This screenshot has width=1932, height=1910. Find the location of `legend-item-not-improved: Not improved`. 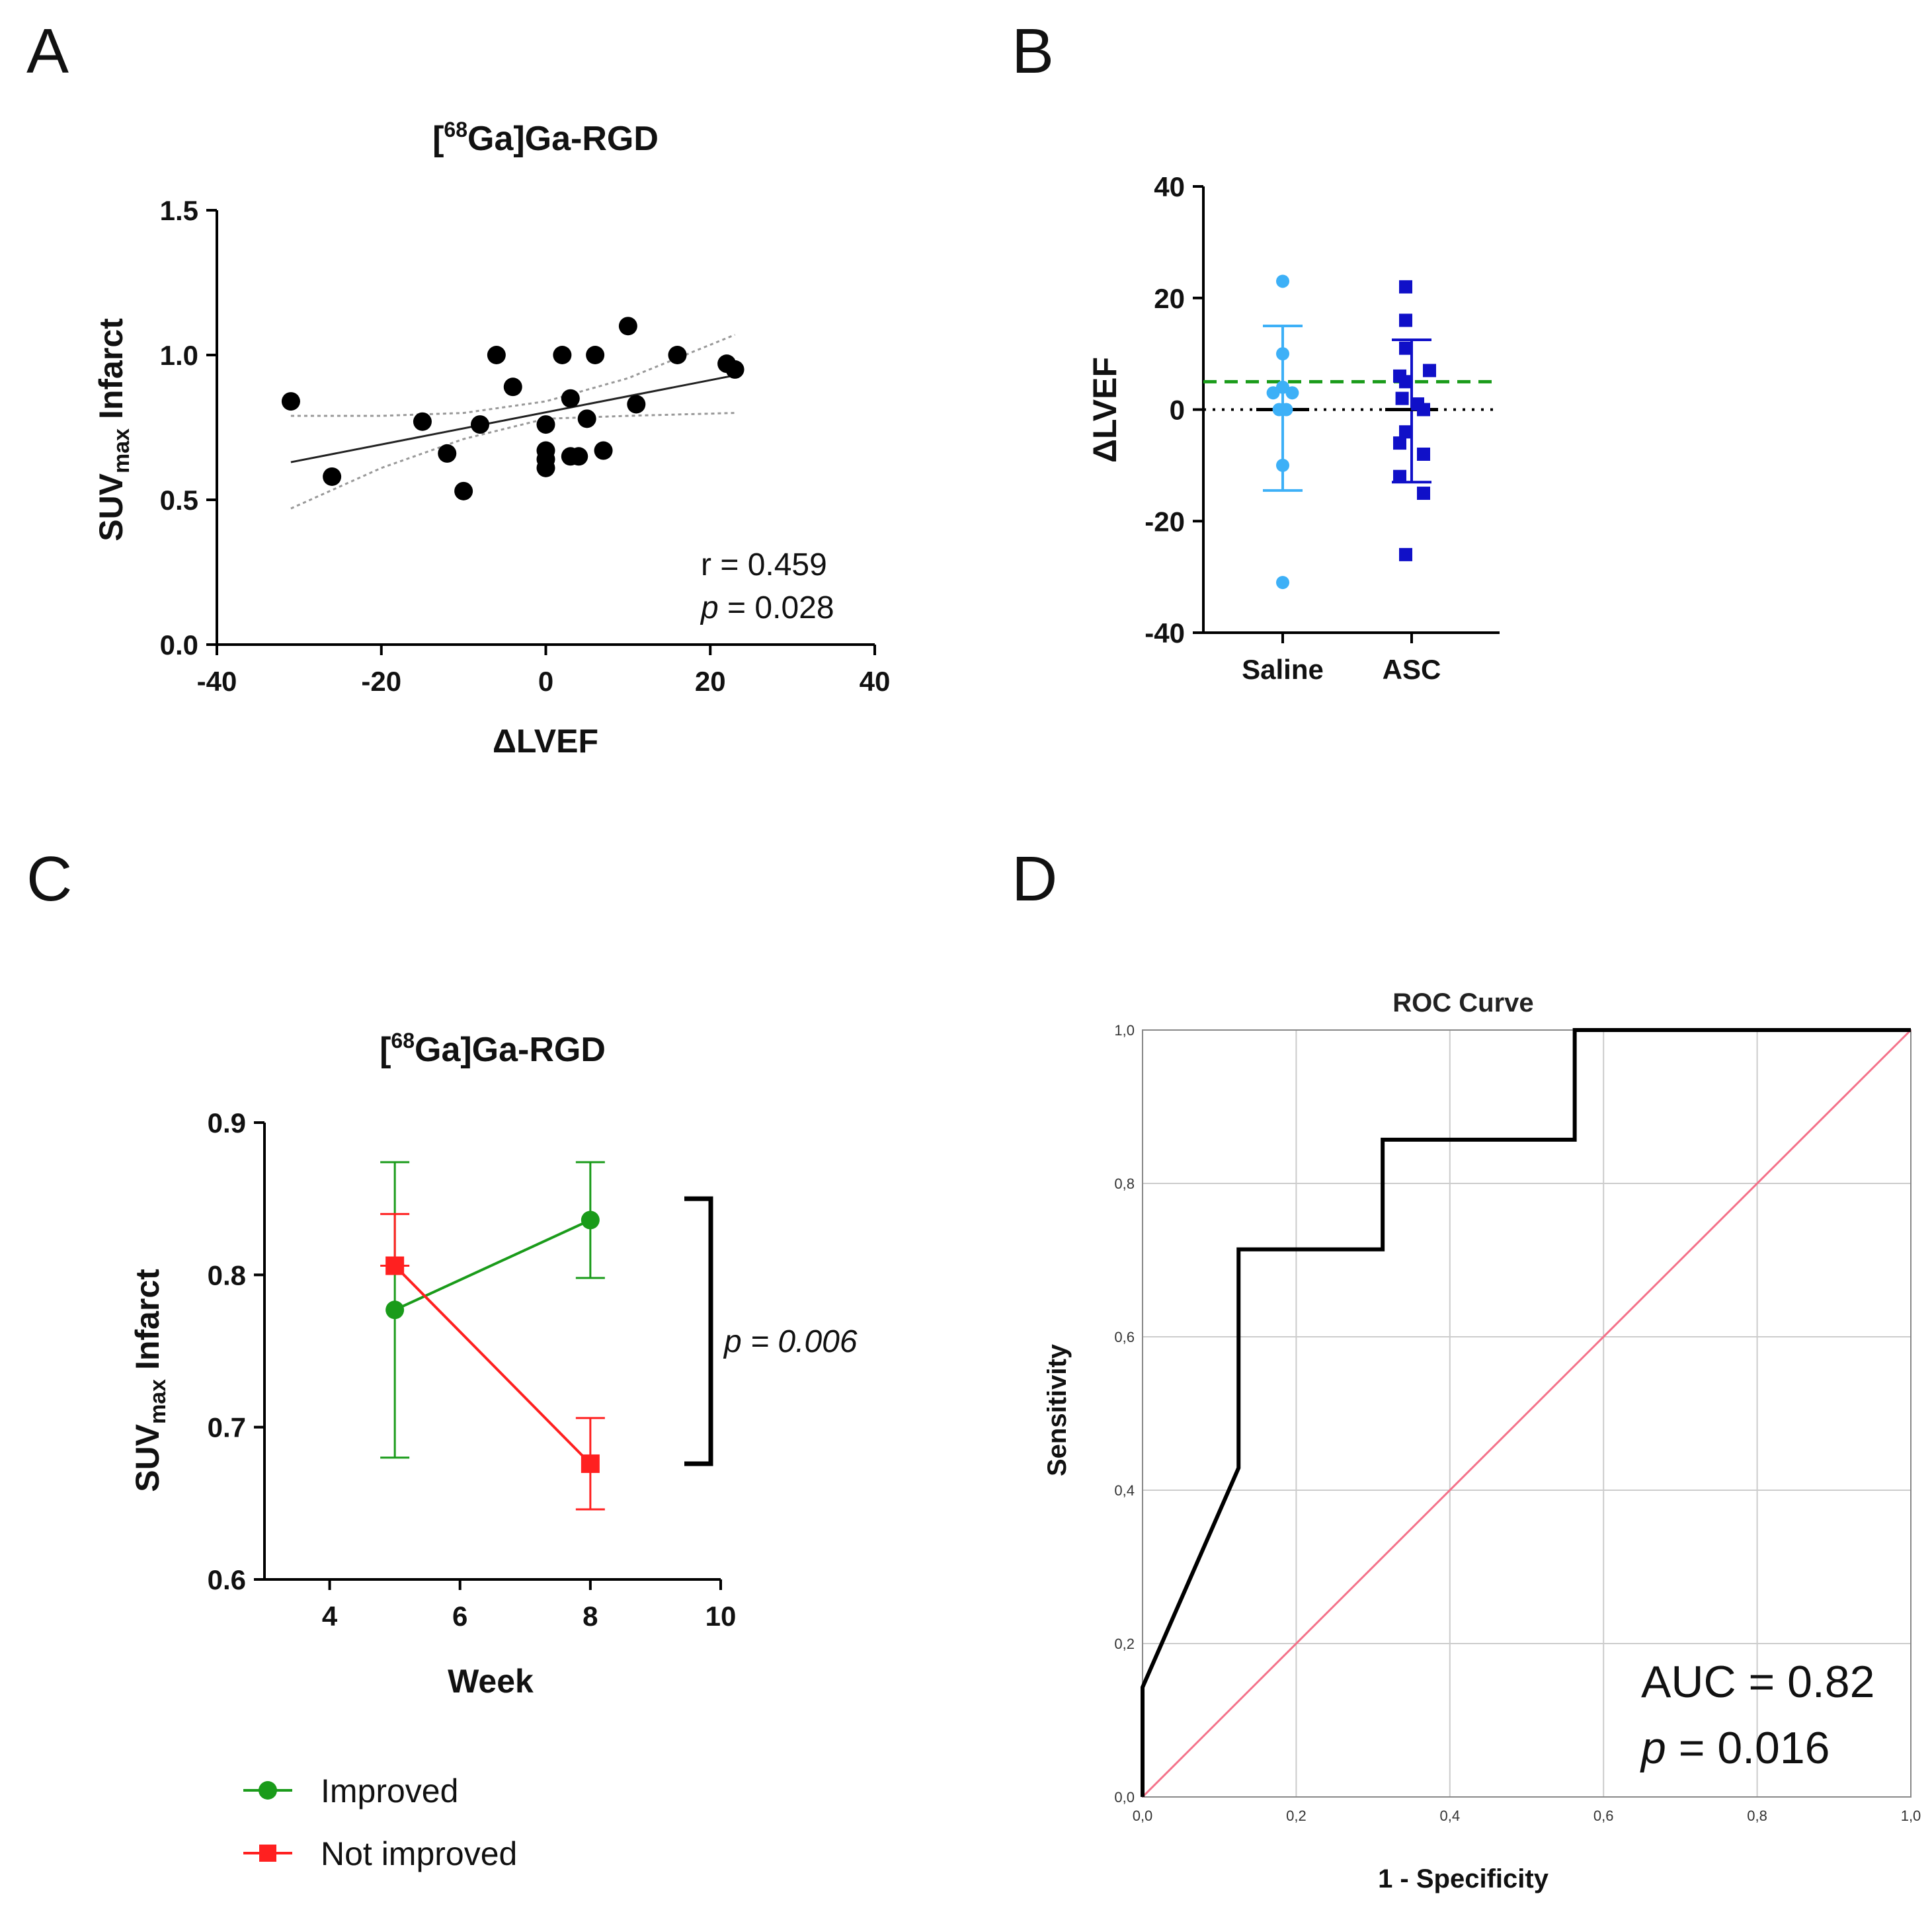

legend-item-not-improved: Not improved is located at coordinates (380, 1853).